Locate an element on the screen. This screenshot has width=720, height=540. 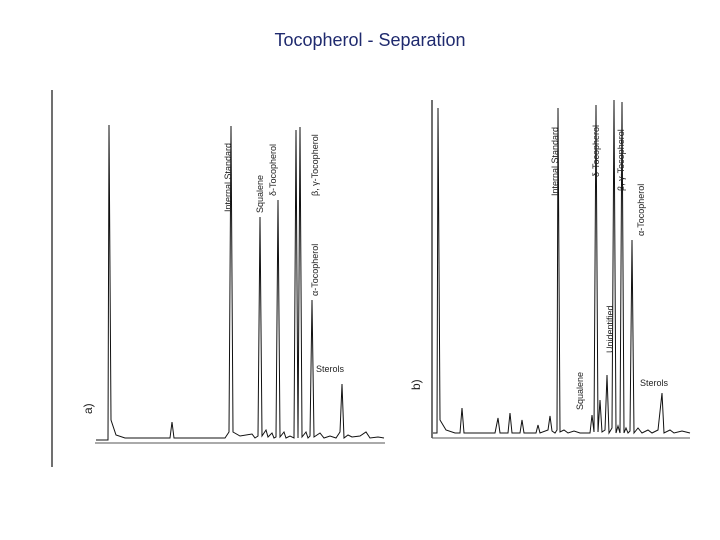
panel-b-peak-label: Internal Standard is located at coordinates (555, 161).